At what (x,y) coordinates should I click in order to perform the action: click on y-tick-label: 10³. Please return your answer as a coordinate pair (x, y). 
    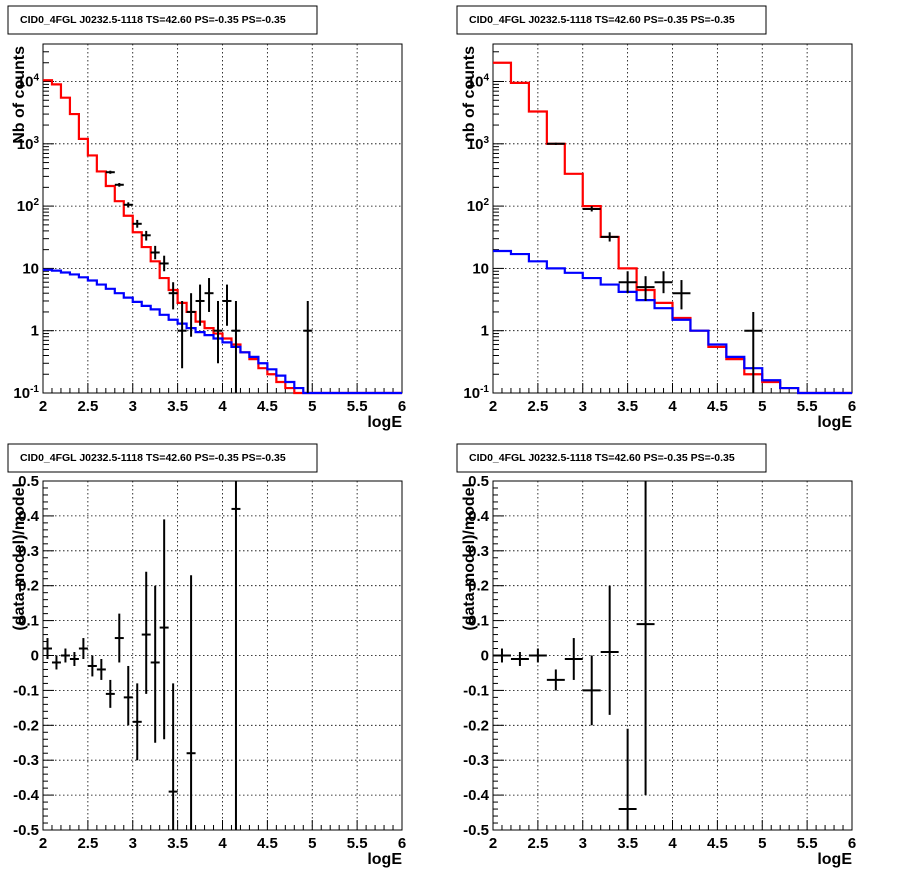
    Looking at the image, I should click on (478, 144).